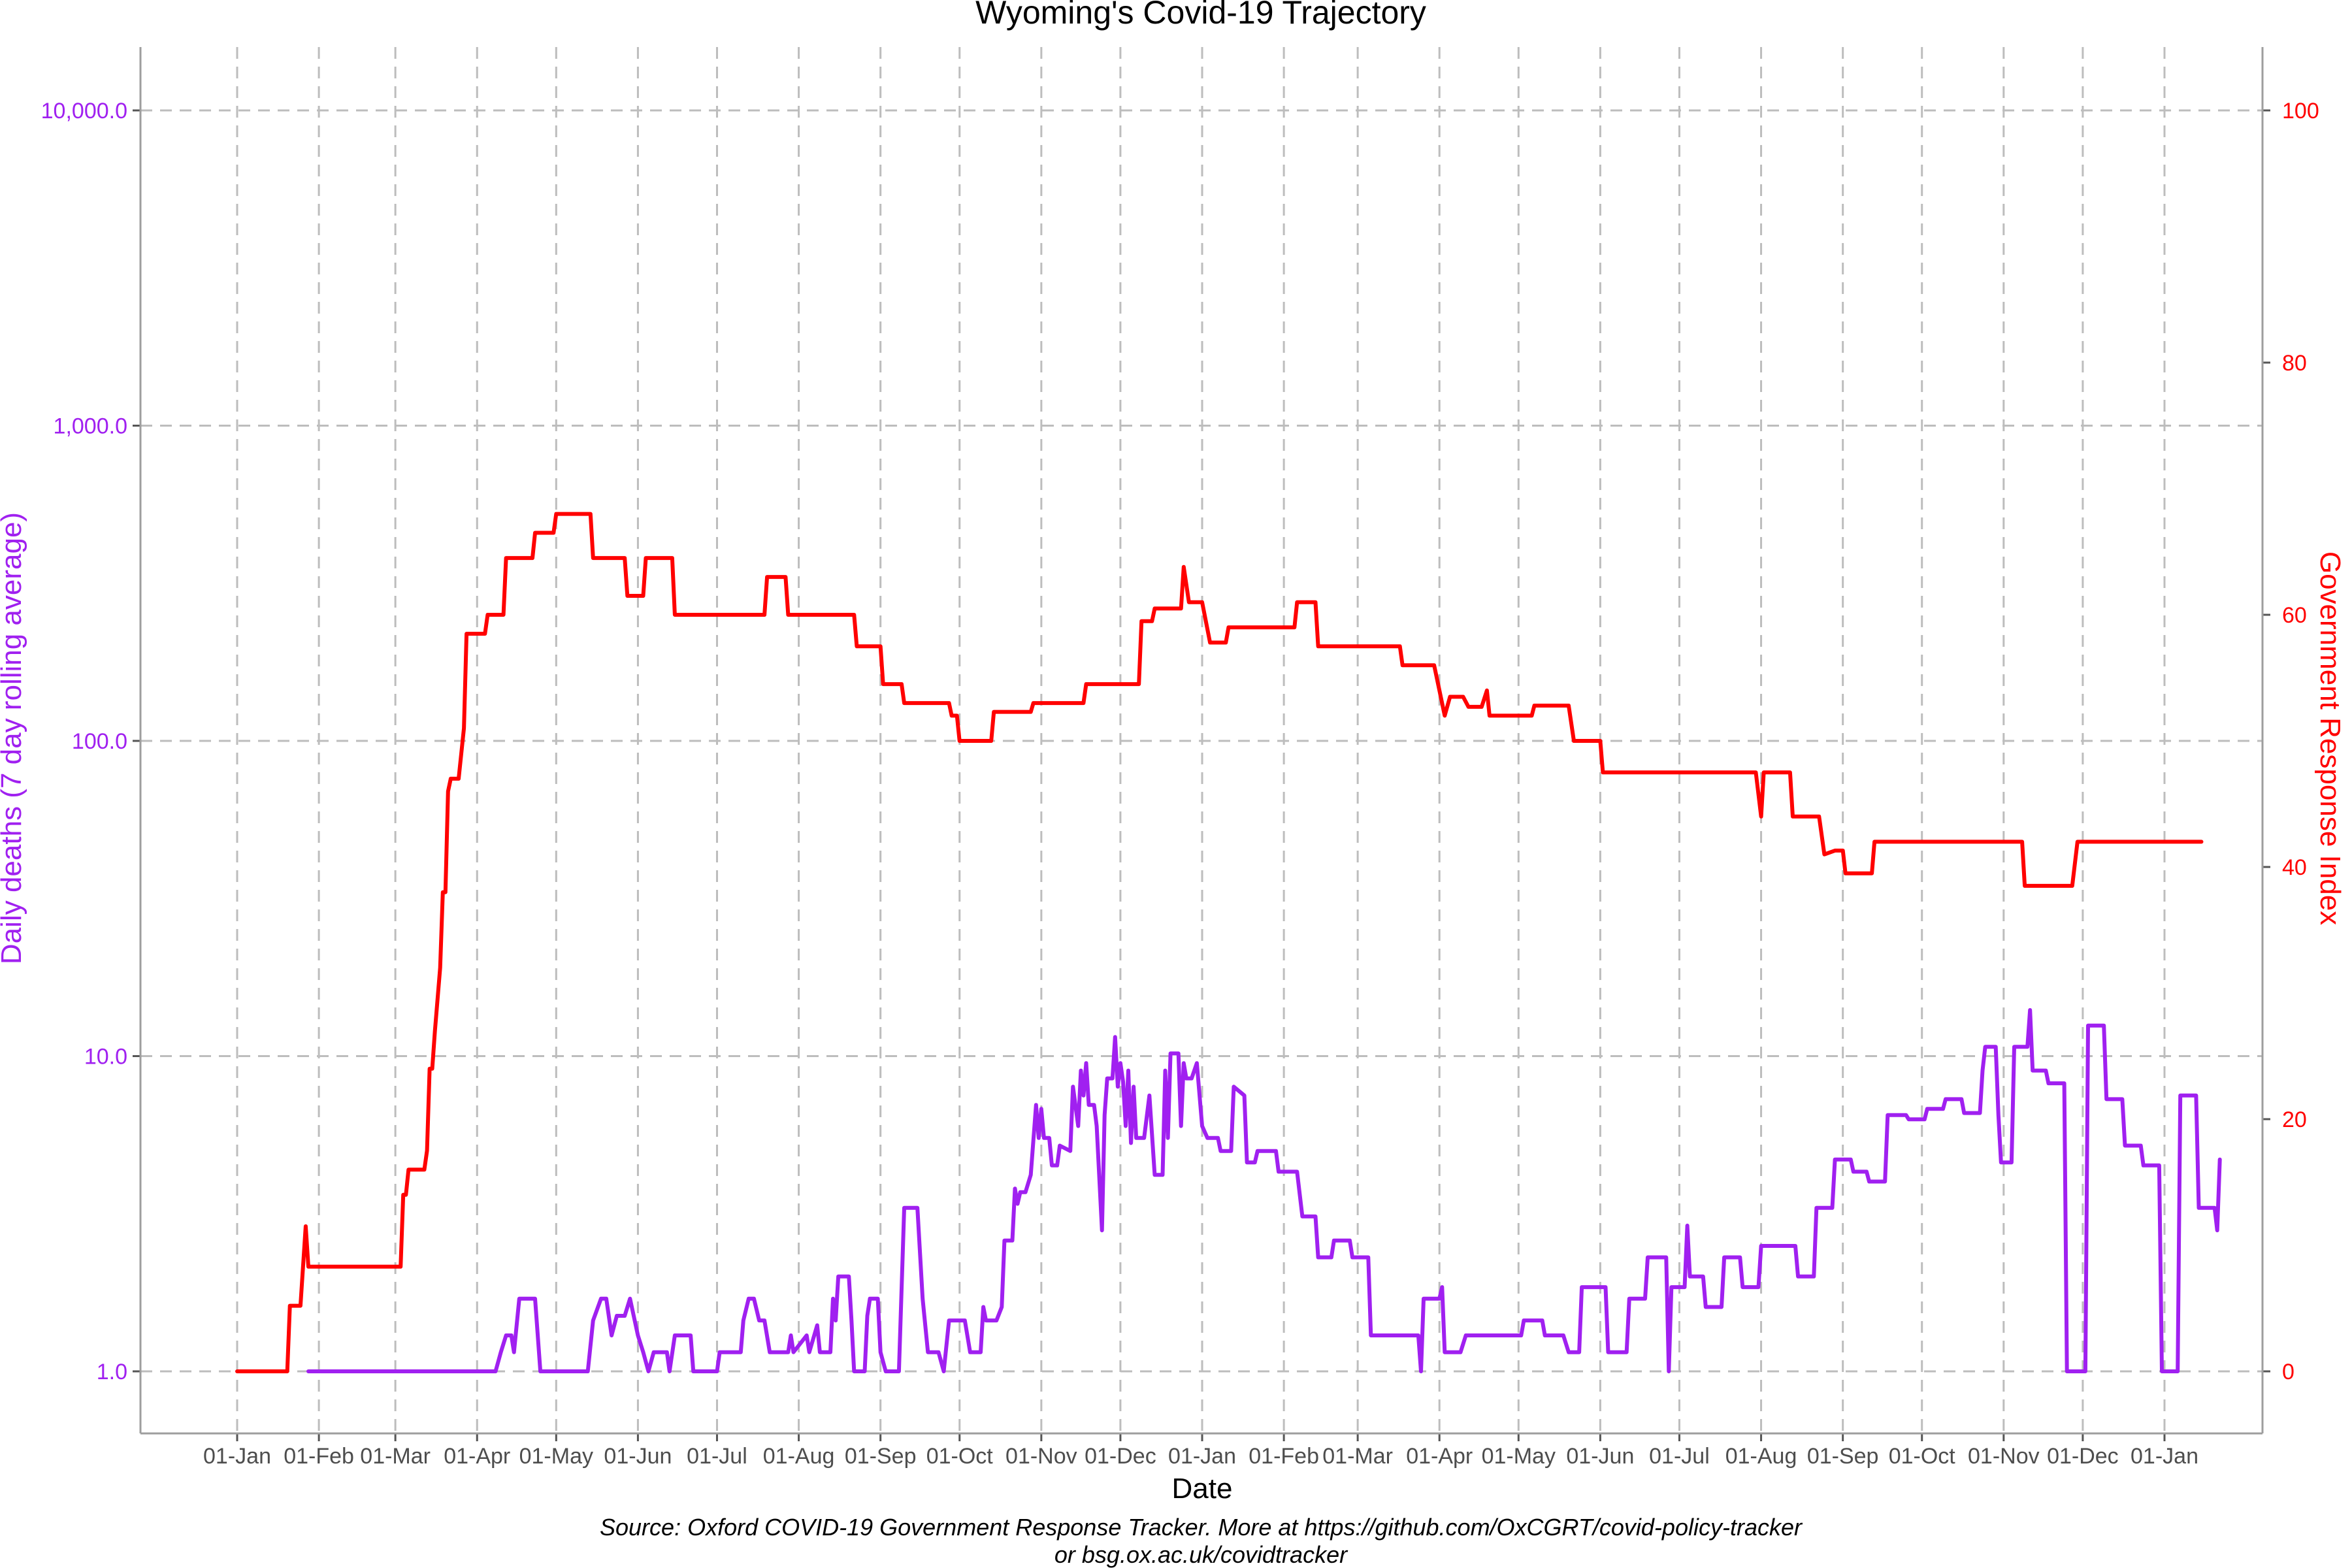 This screenshot has width=2352, height=1568. I want to click on y-left-tick-label: 10.0, so click(105, 1057).